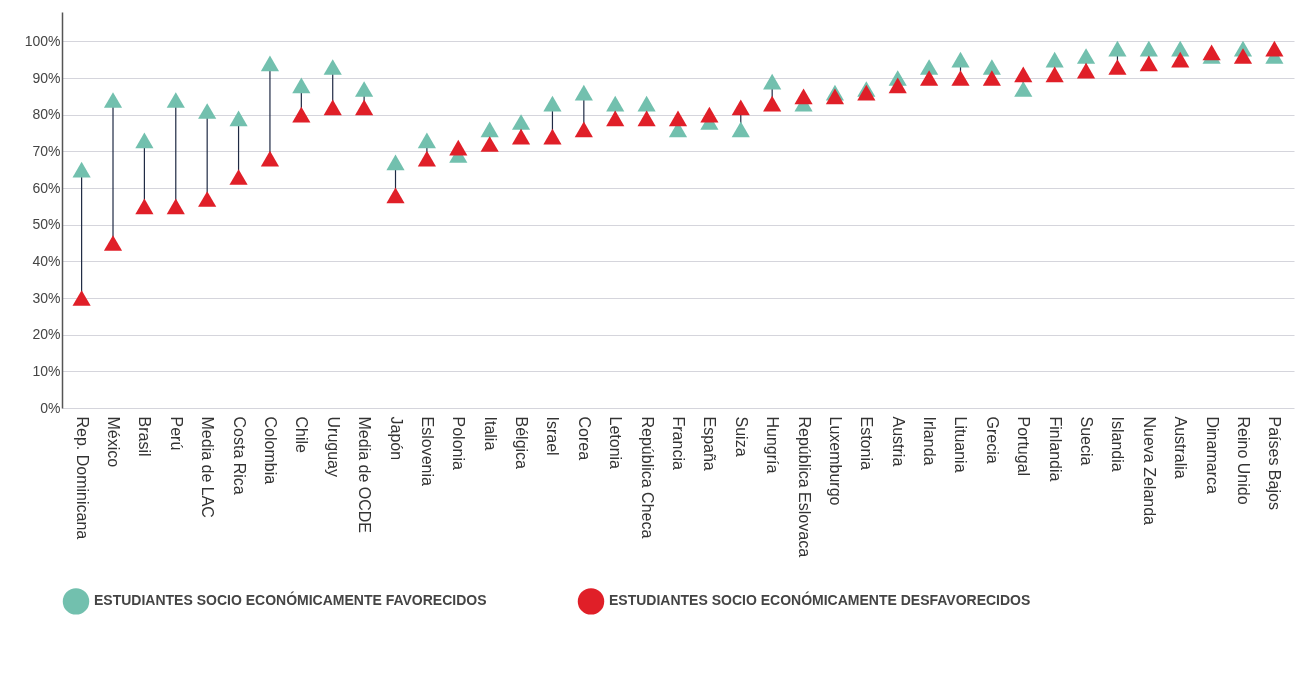  I want to click on y-tick-label: 50%, so click(46, 224).